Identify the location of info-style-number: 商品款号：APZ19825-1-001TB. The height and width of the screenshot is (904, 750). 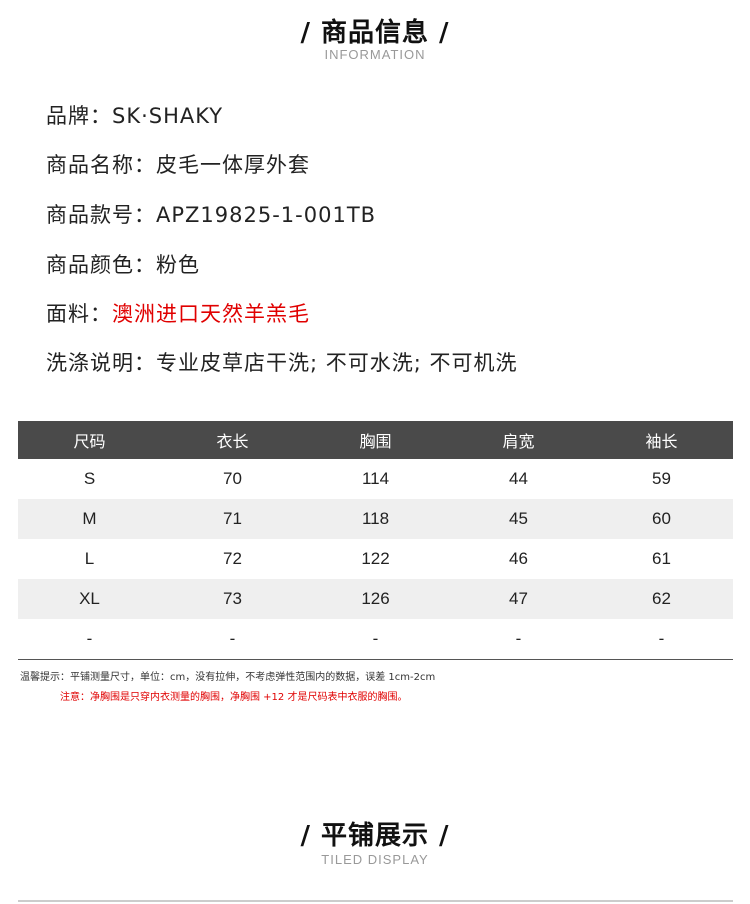
(211, 215).